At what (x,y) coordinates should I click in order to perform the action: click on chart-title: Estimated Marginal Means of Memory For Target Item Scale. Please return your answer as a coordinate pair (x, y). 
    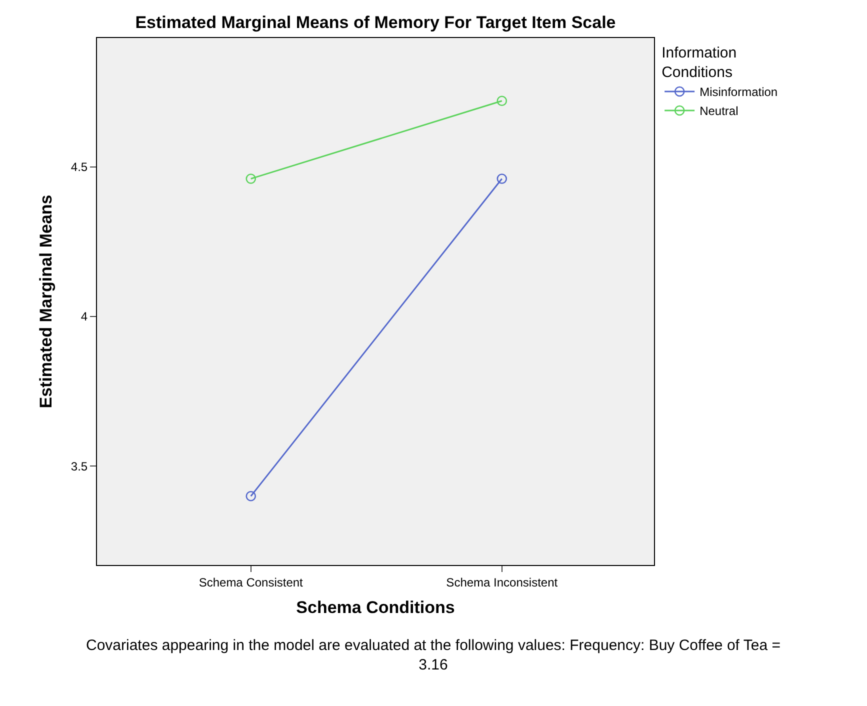
    Looking at the image, I should click on (375, 22).